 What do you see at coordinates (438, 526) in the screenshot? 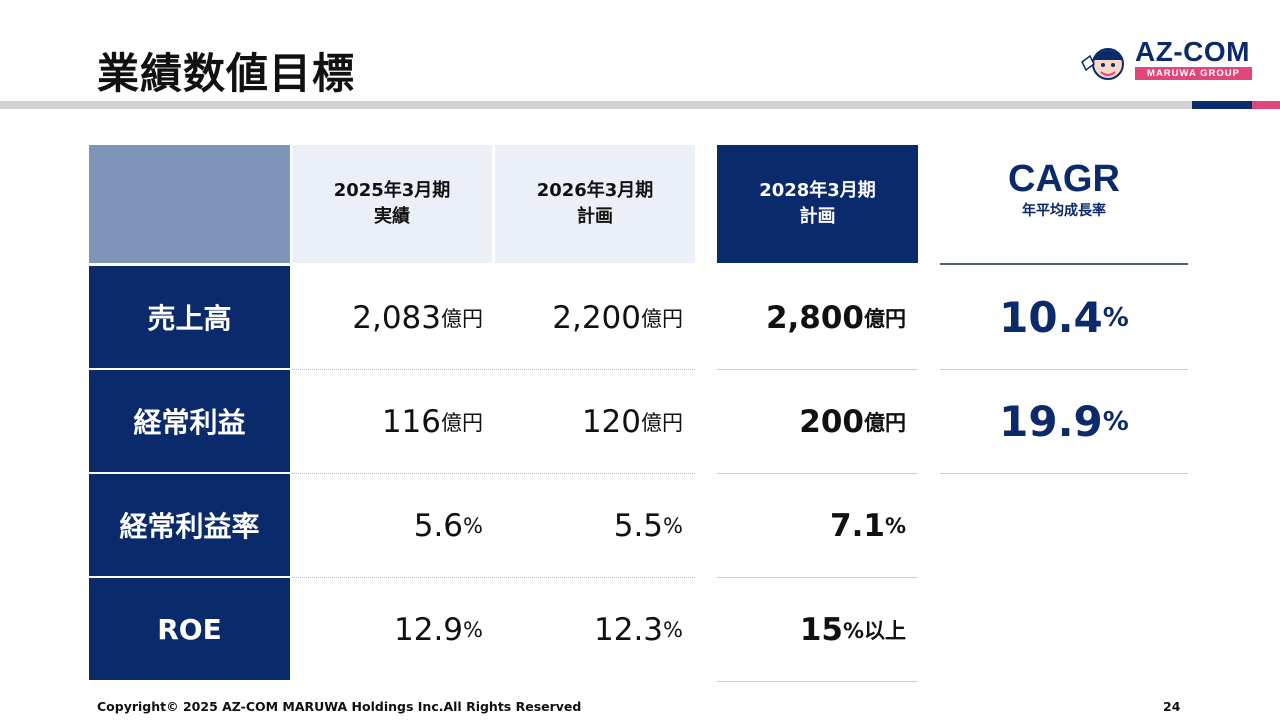
I see `value-number: 5.6` at bounding box center [438, 526].